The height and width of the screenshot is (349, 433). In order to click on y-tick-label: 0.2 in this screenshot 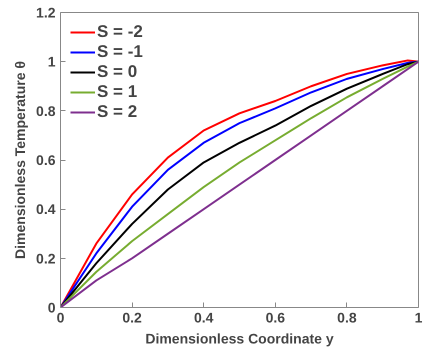, I will do `click(46, 258)`.